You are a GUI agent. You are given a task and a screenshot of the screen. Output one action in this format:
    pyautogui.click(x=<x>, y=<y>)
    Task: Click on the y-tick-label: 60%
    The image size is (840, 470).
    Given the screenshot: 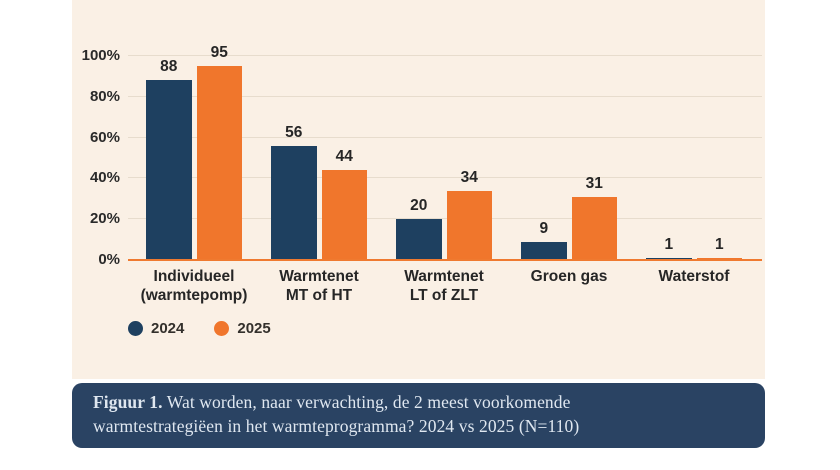 What is the action you would take?
    pyautogui.click(x=104, y=137)
    